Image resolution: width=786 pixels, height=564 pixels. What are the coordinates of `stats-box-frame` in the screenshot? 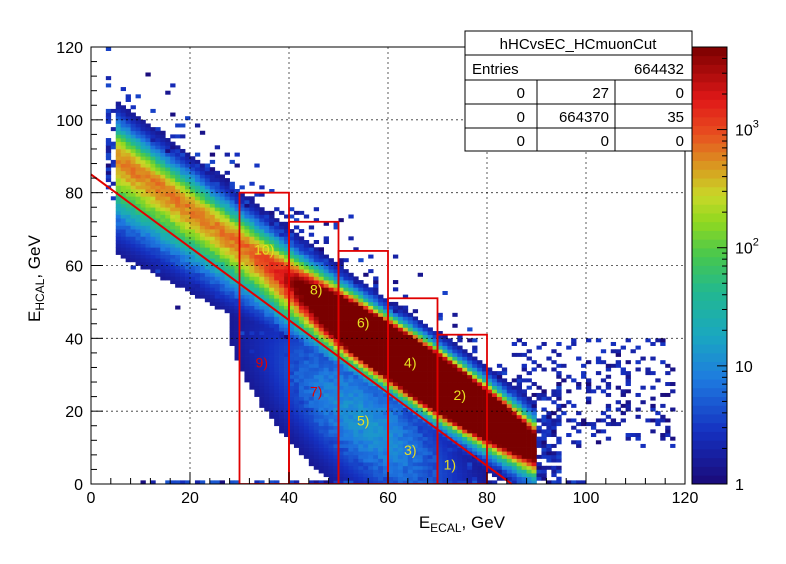 It's located at (578, 91).